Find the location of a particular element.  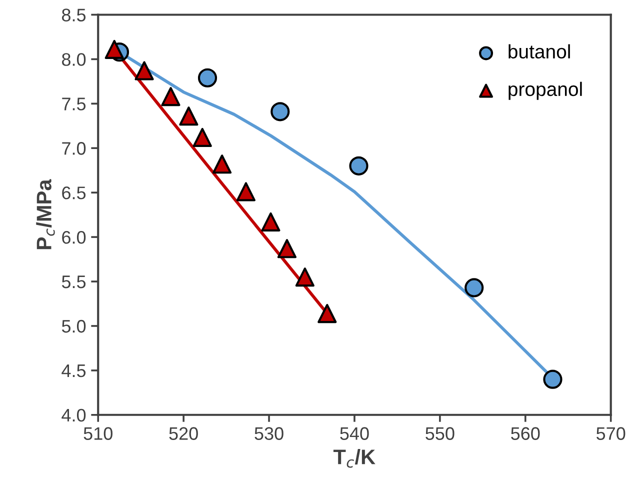

x-tick-label: 510 is located at coordinates (98, 433).